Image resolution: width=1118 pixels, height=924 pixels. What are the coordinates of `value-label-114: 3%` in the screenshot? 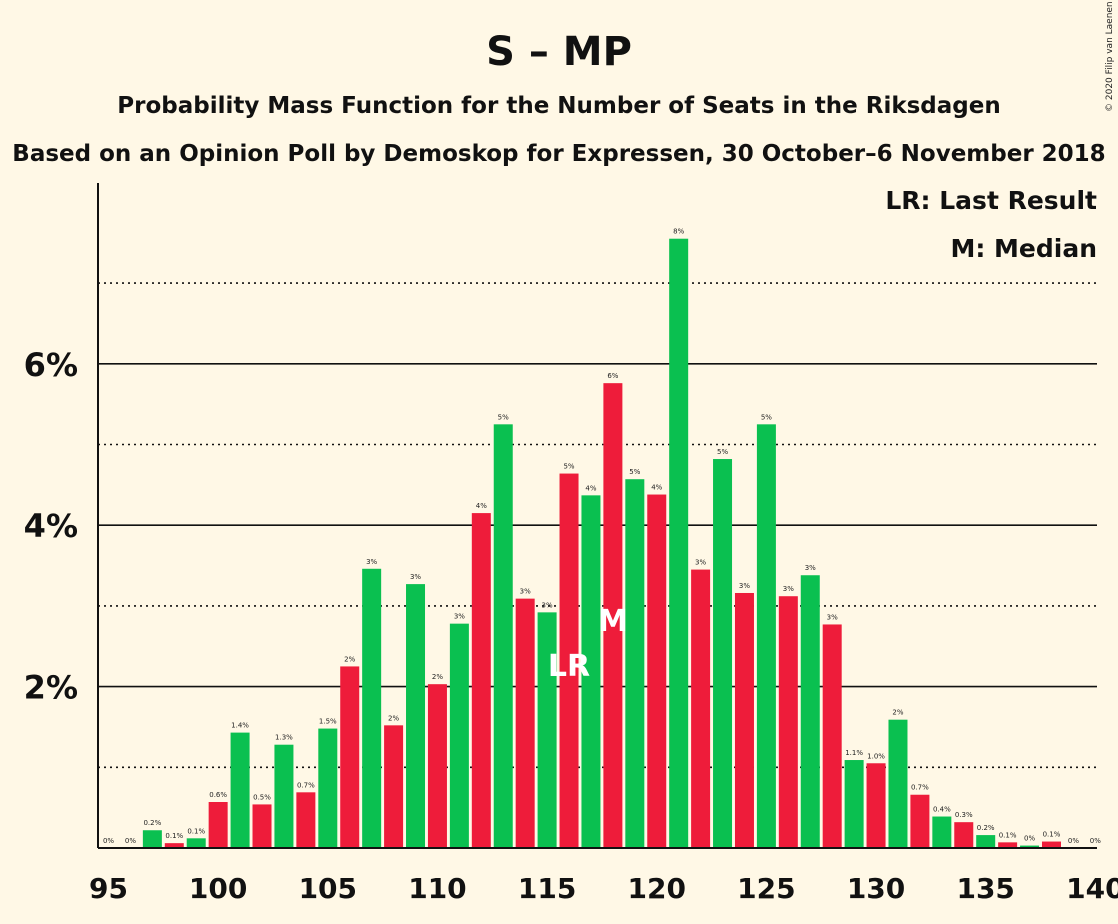 It's located at (525, 592).